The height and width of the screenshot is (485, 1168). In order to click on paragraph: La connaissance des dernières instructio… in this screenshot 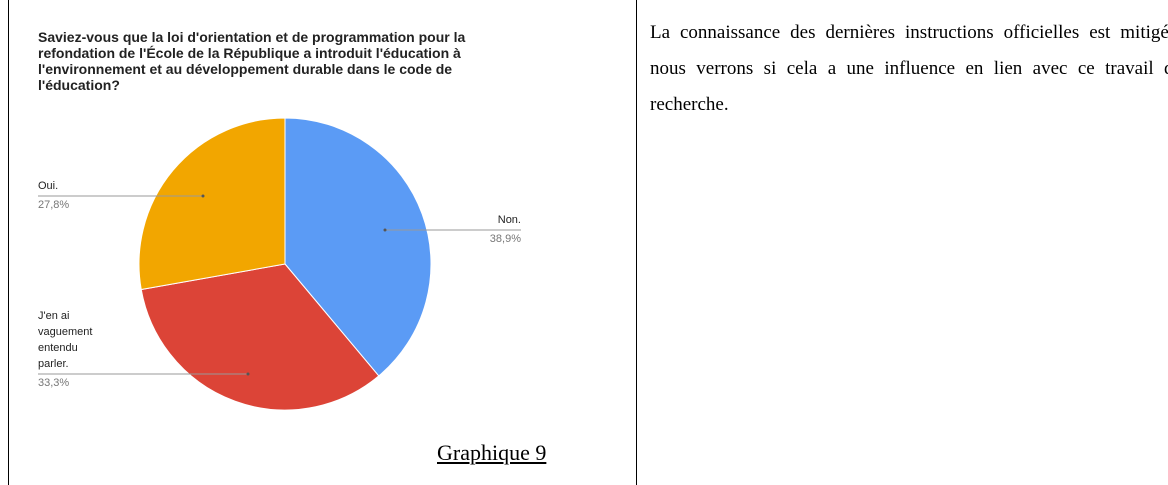, I will do `click(909, 68)`.